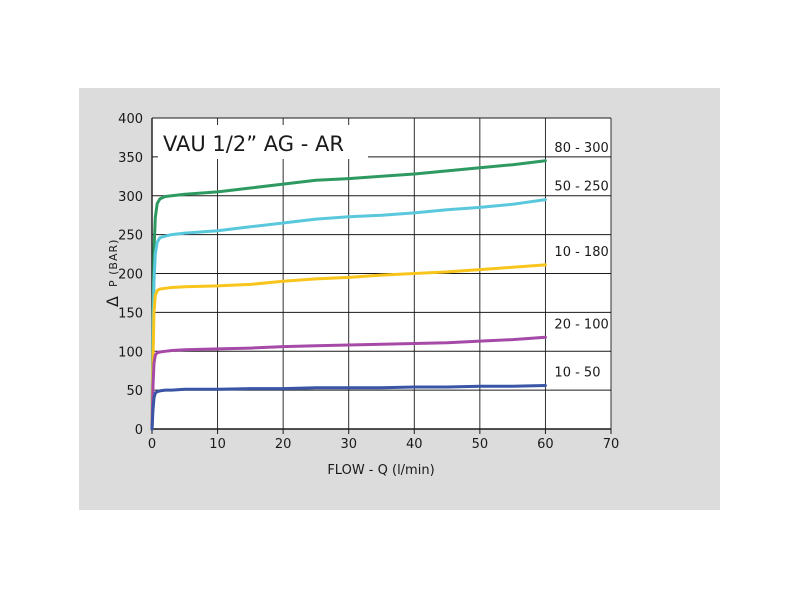 Image resolution: width=800 pixels, height=600 pixels. What do you see at coordinates (130, 313) in the screenshot?
I see `y-tick-label: 150` at bounding box center [130, 313].